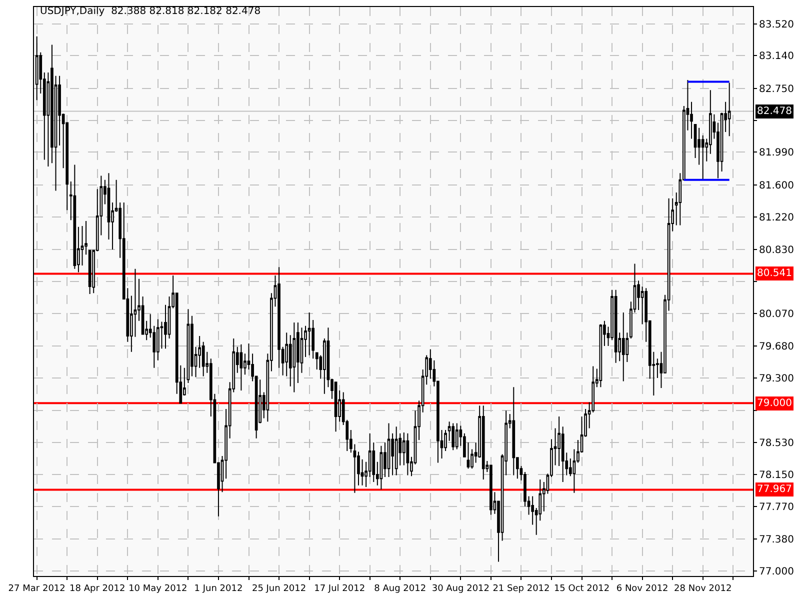 The image size is (800, 600). I want to click on ref-line-label: 79.000, so click(774, 403).